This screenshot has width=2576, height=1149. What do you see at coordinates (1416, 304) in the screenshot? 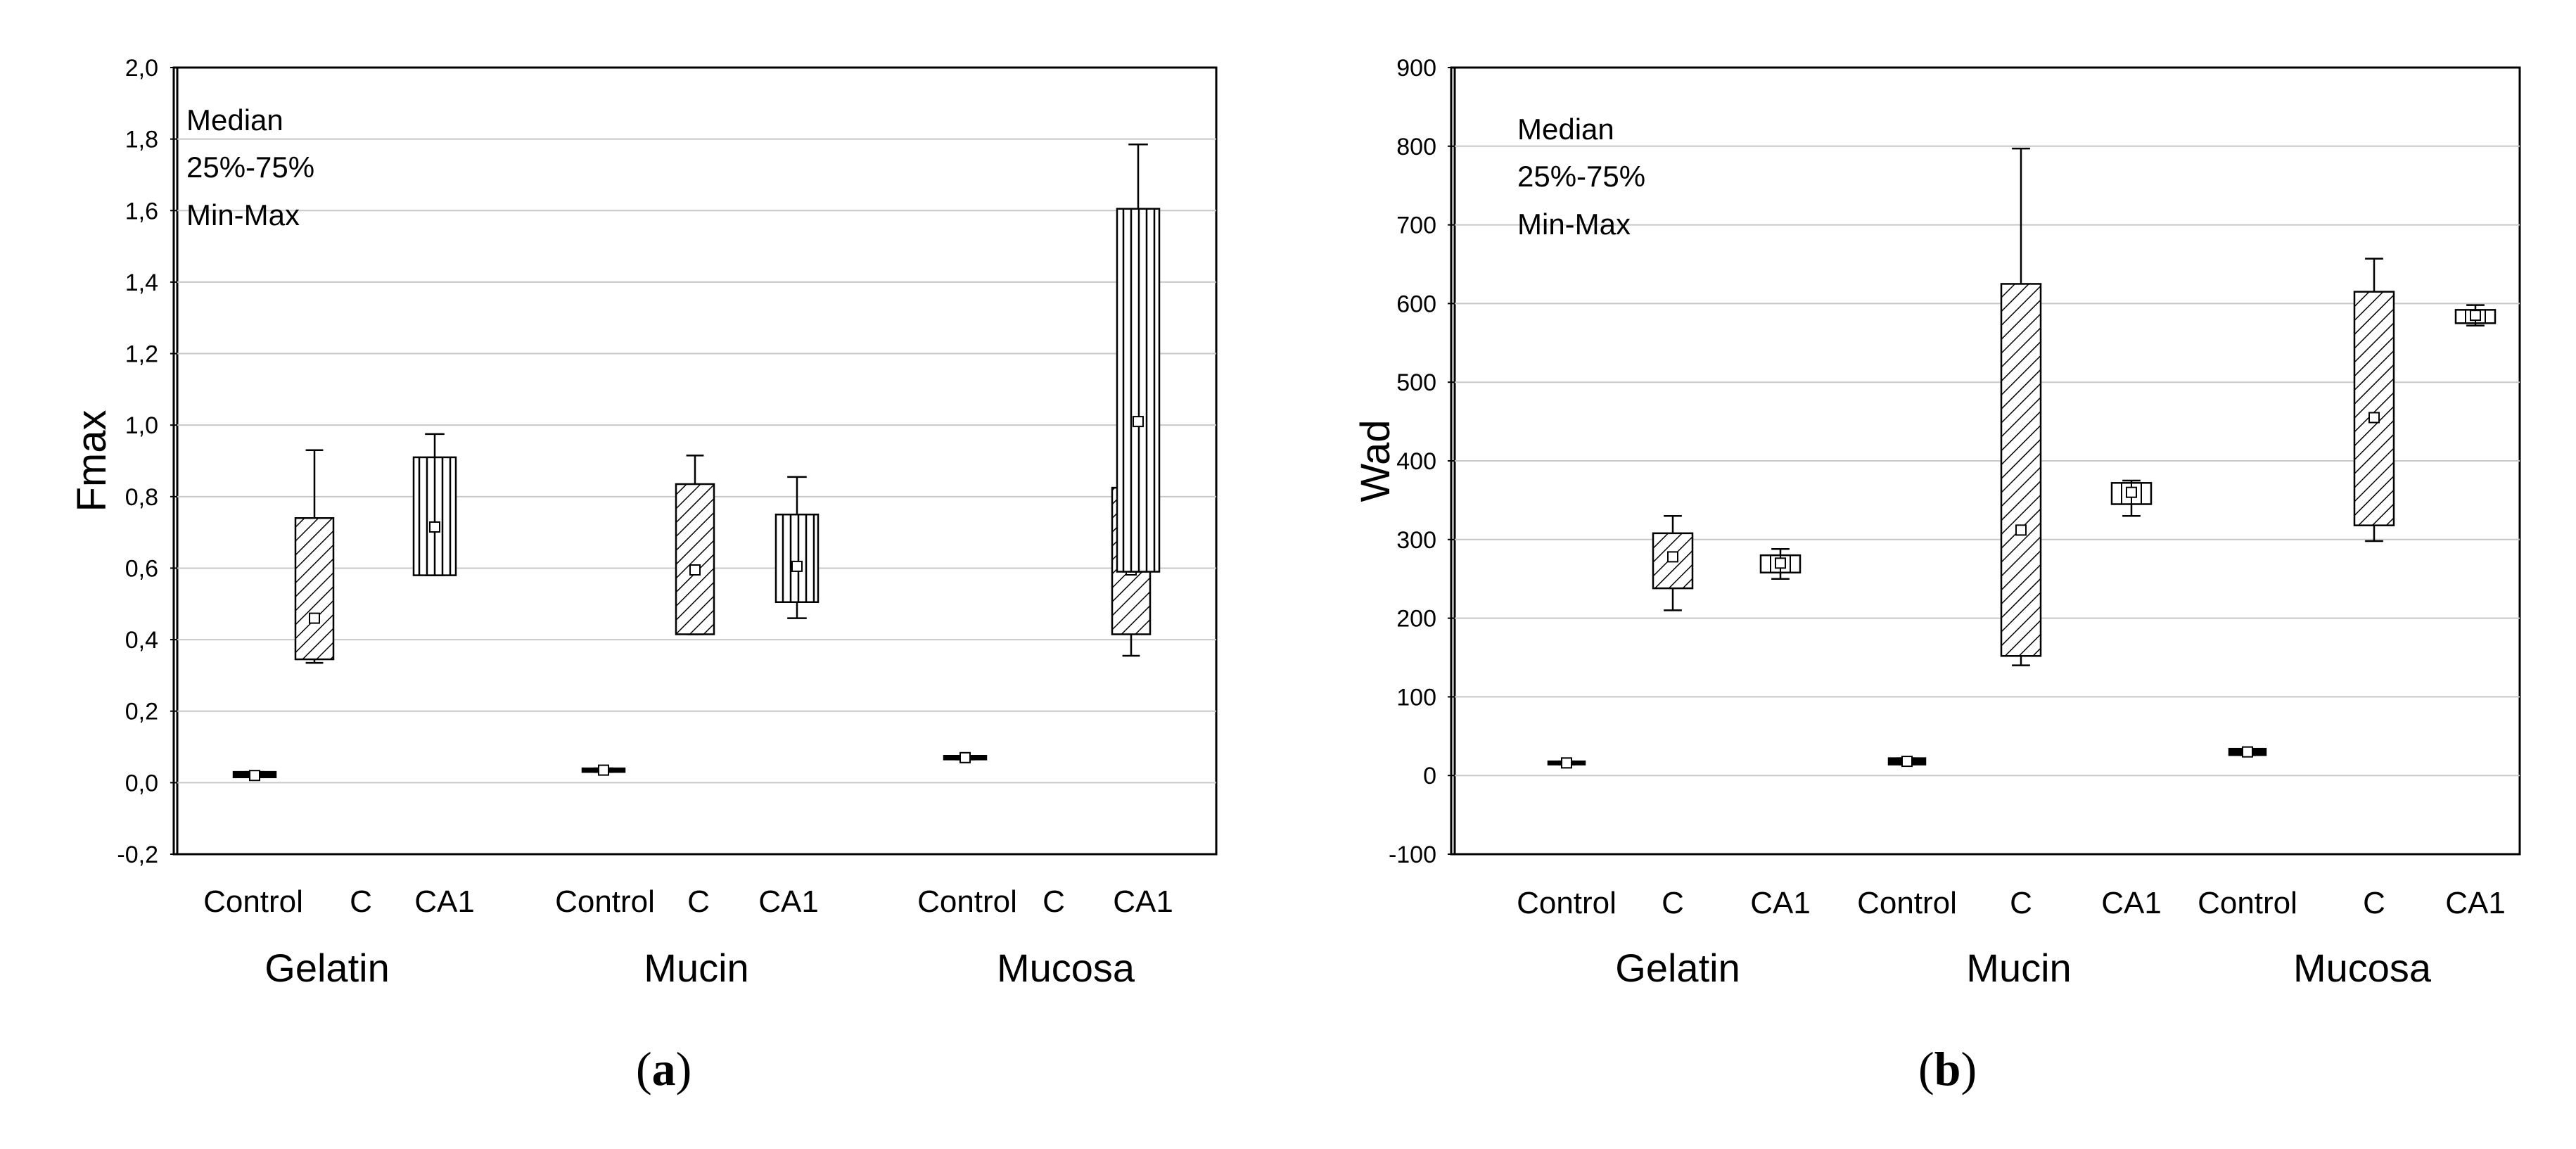
I see `y-tick-label: 600` at bounding box center [1416, 304].